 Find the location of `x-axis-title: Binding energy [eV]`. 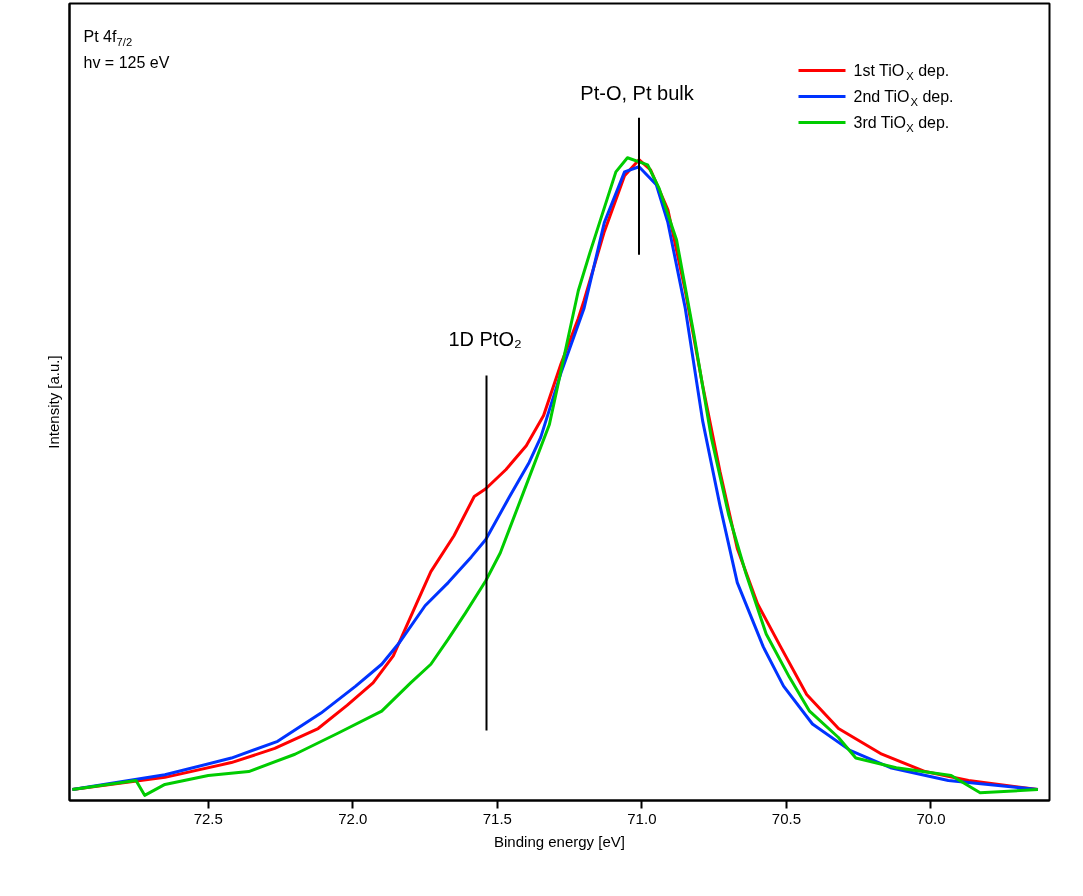

x-axis-title: Binding energy [eV] is located at coordinates (559, 841).